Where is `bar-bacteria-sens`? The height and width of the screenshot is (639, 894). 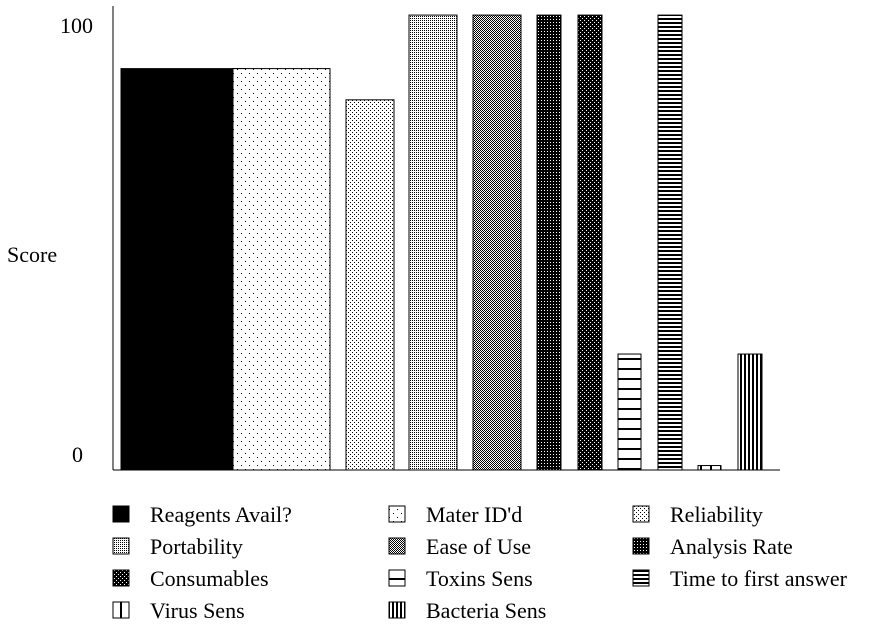 bar-bacteria-sens is located at coordinates (750, 412).